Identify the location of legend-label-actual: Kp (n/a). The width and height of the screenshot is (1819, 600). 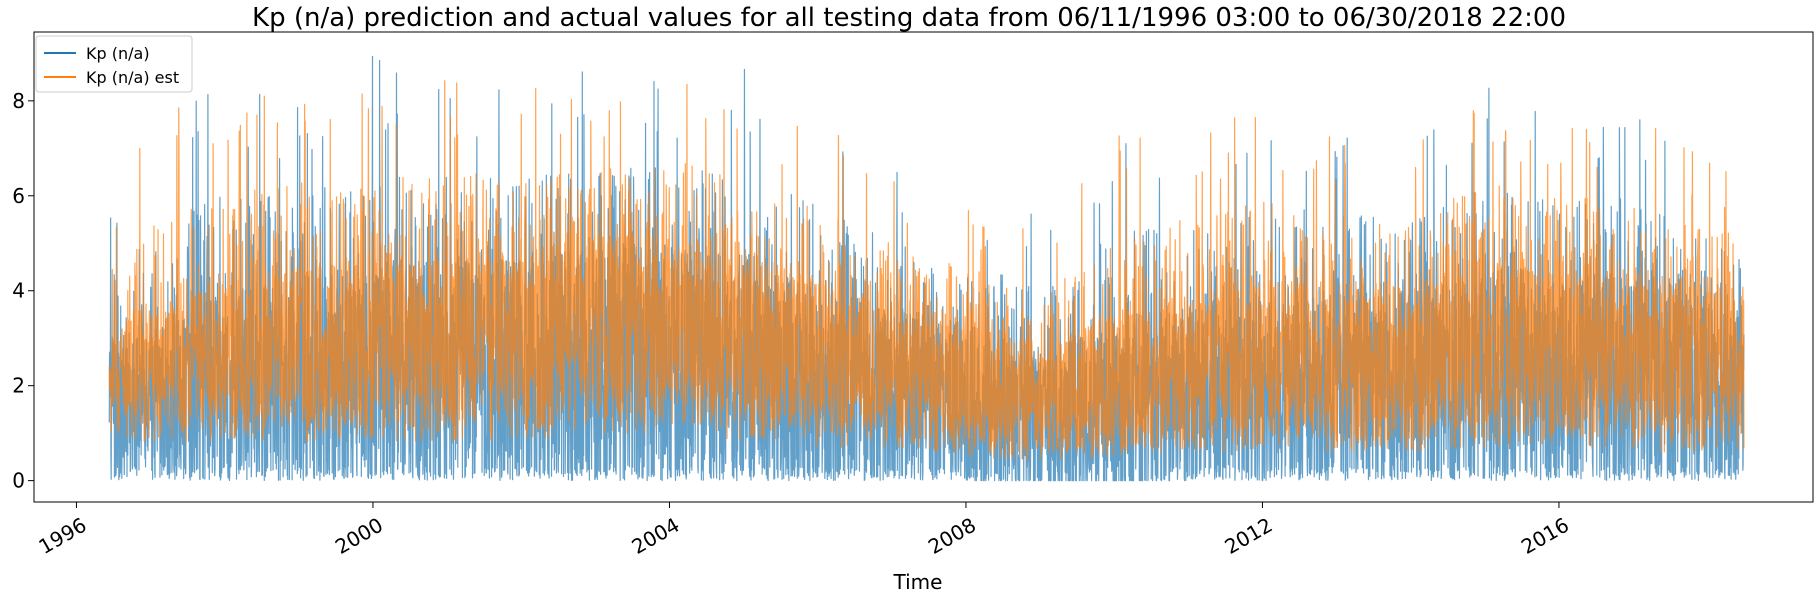
(118, 53).